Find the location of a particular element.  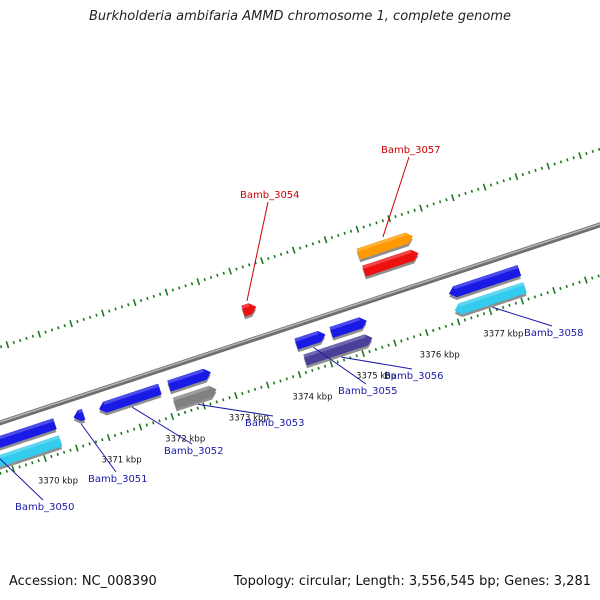

gene-g9 is located at coordinates (348, 329).